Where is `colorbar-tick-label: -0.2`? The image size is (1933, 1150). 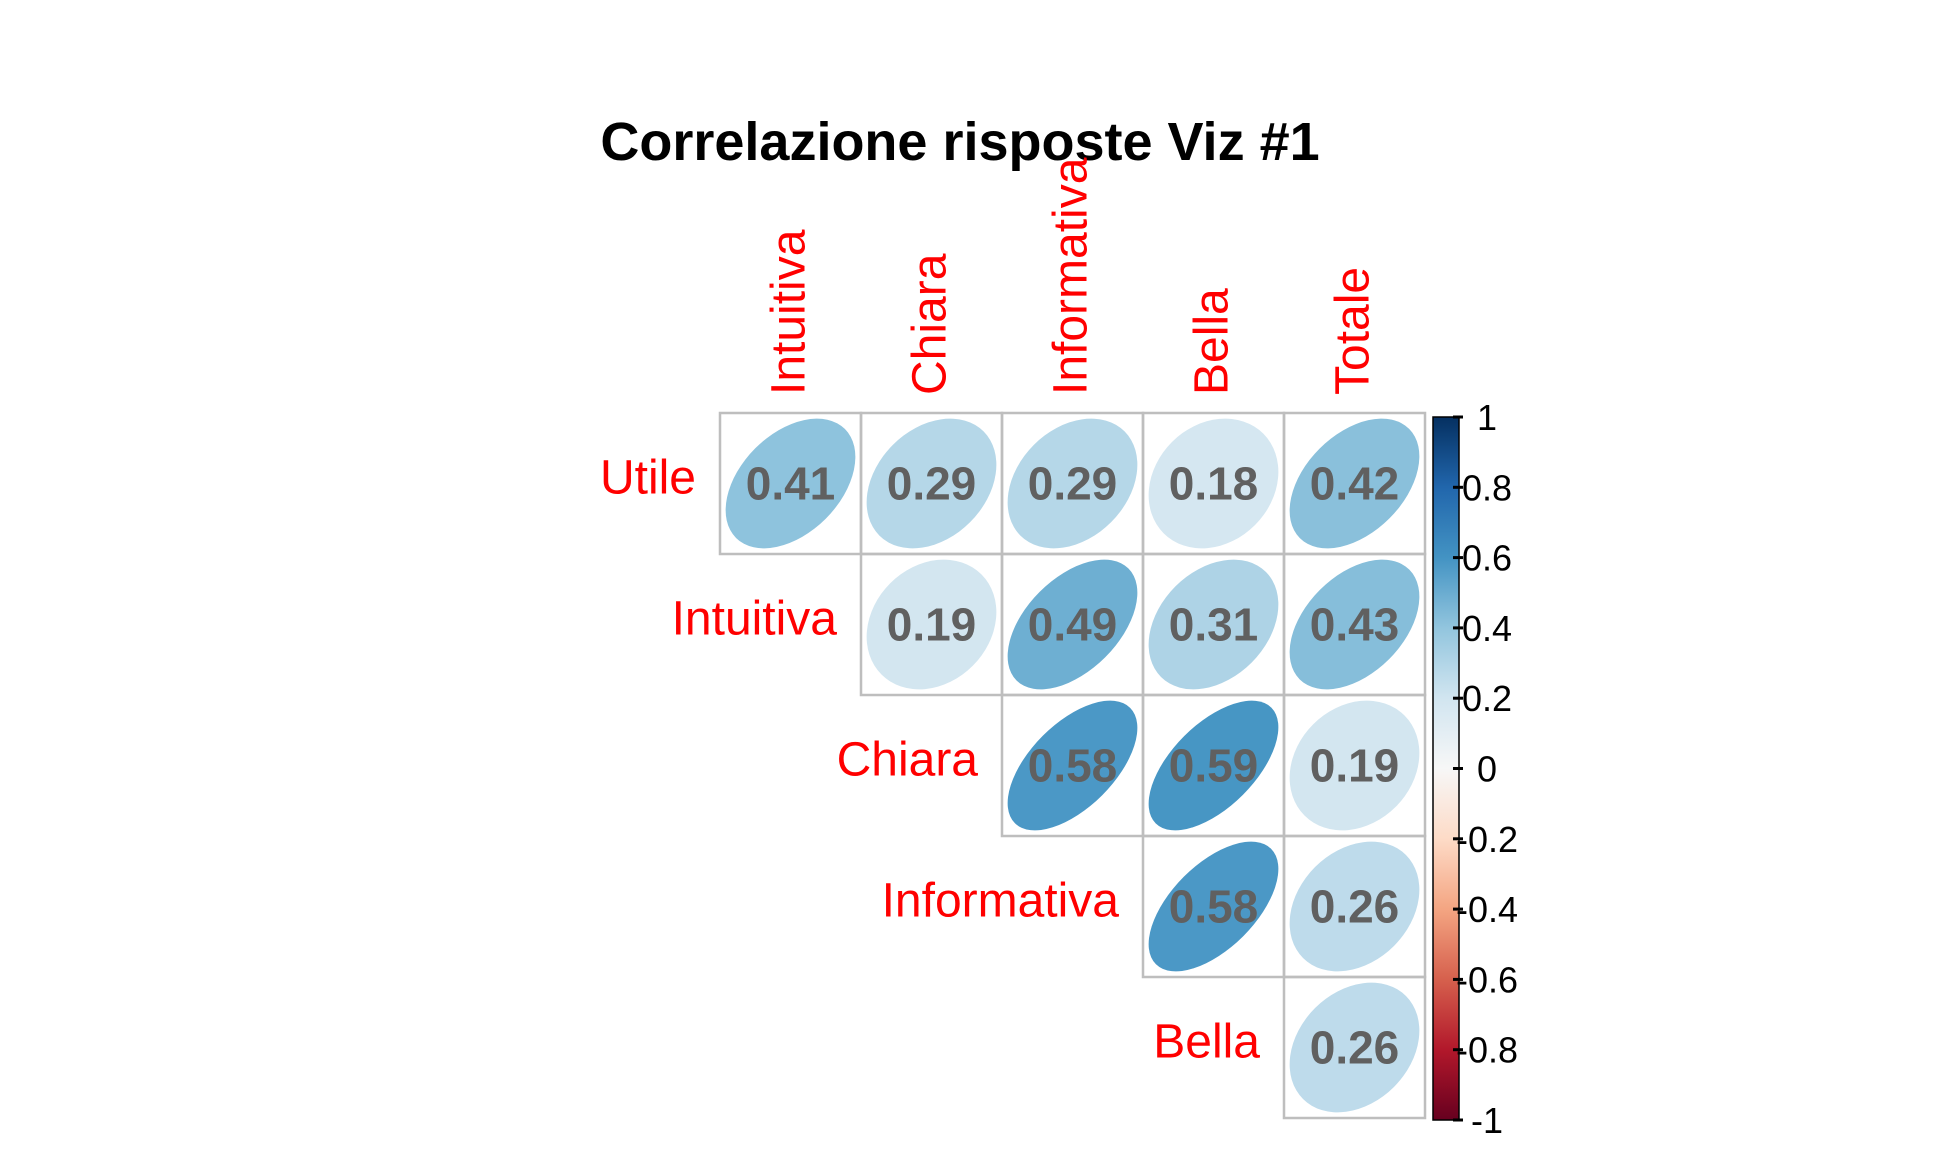
colorbar-tick-label: -0.2 is located at coordinates (1487, 839).